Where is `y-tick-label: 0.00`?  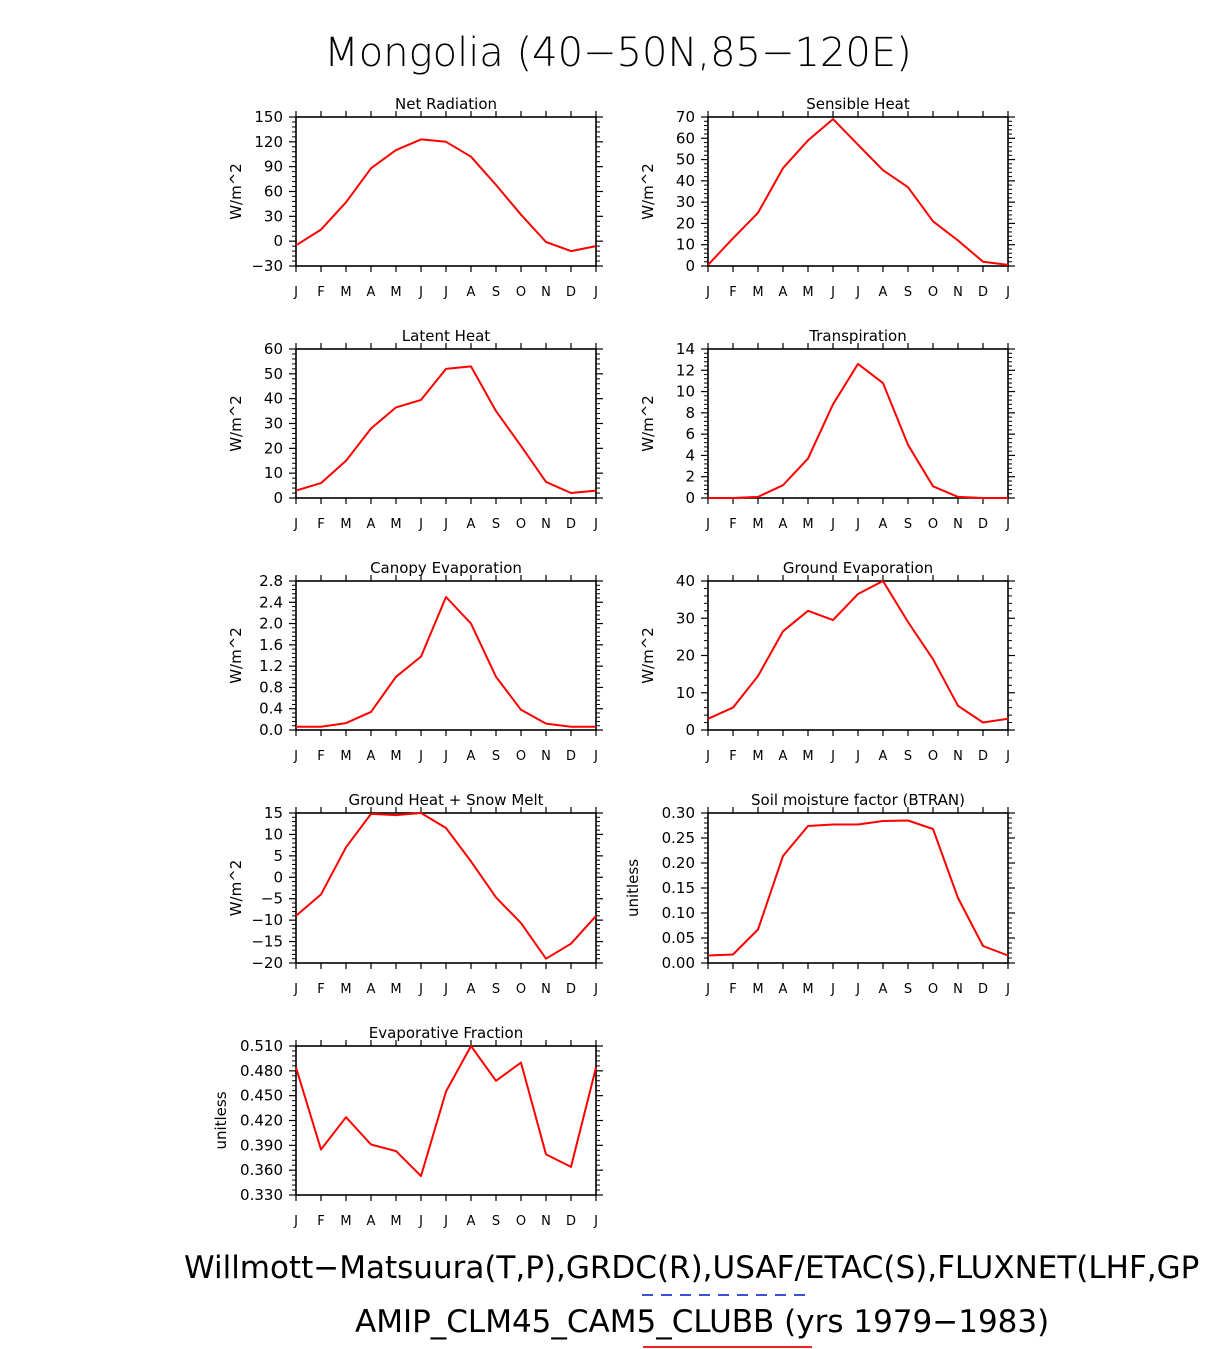
y-tick-label: 0.00 is located at coordinates (678, 963).